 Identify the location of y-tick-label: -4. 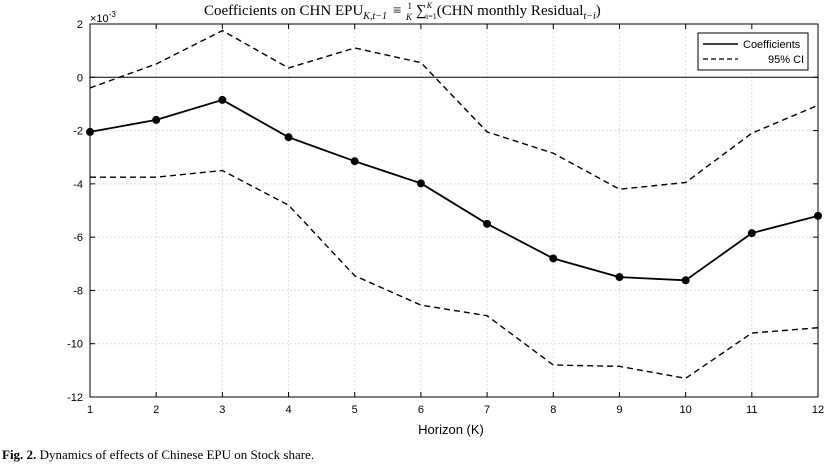
(78, 185).